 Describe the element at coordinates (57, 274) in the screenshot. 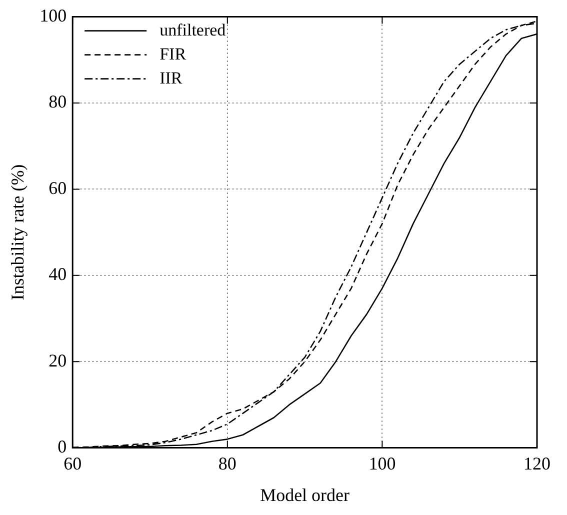

I see `y-tick-label: 40` at that location.